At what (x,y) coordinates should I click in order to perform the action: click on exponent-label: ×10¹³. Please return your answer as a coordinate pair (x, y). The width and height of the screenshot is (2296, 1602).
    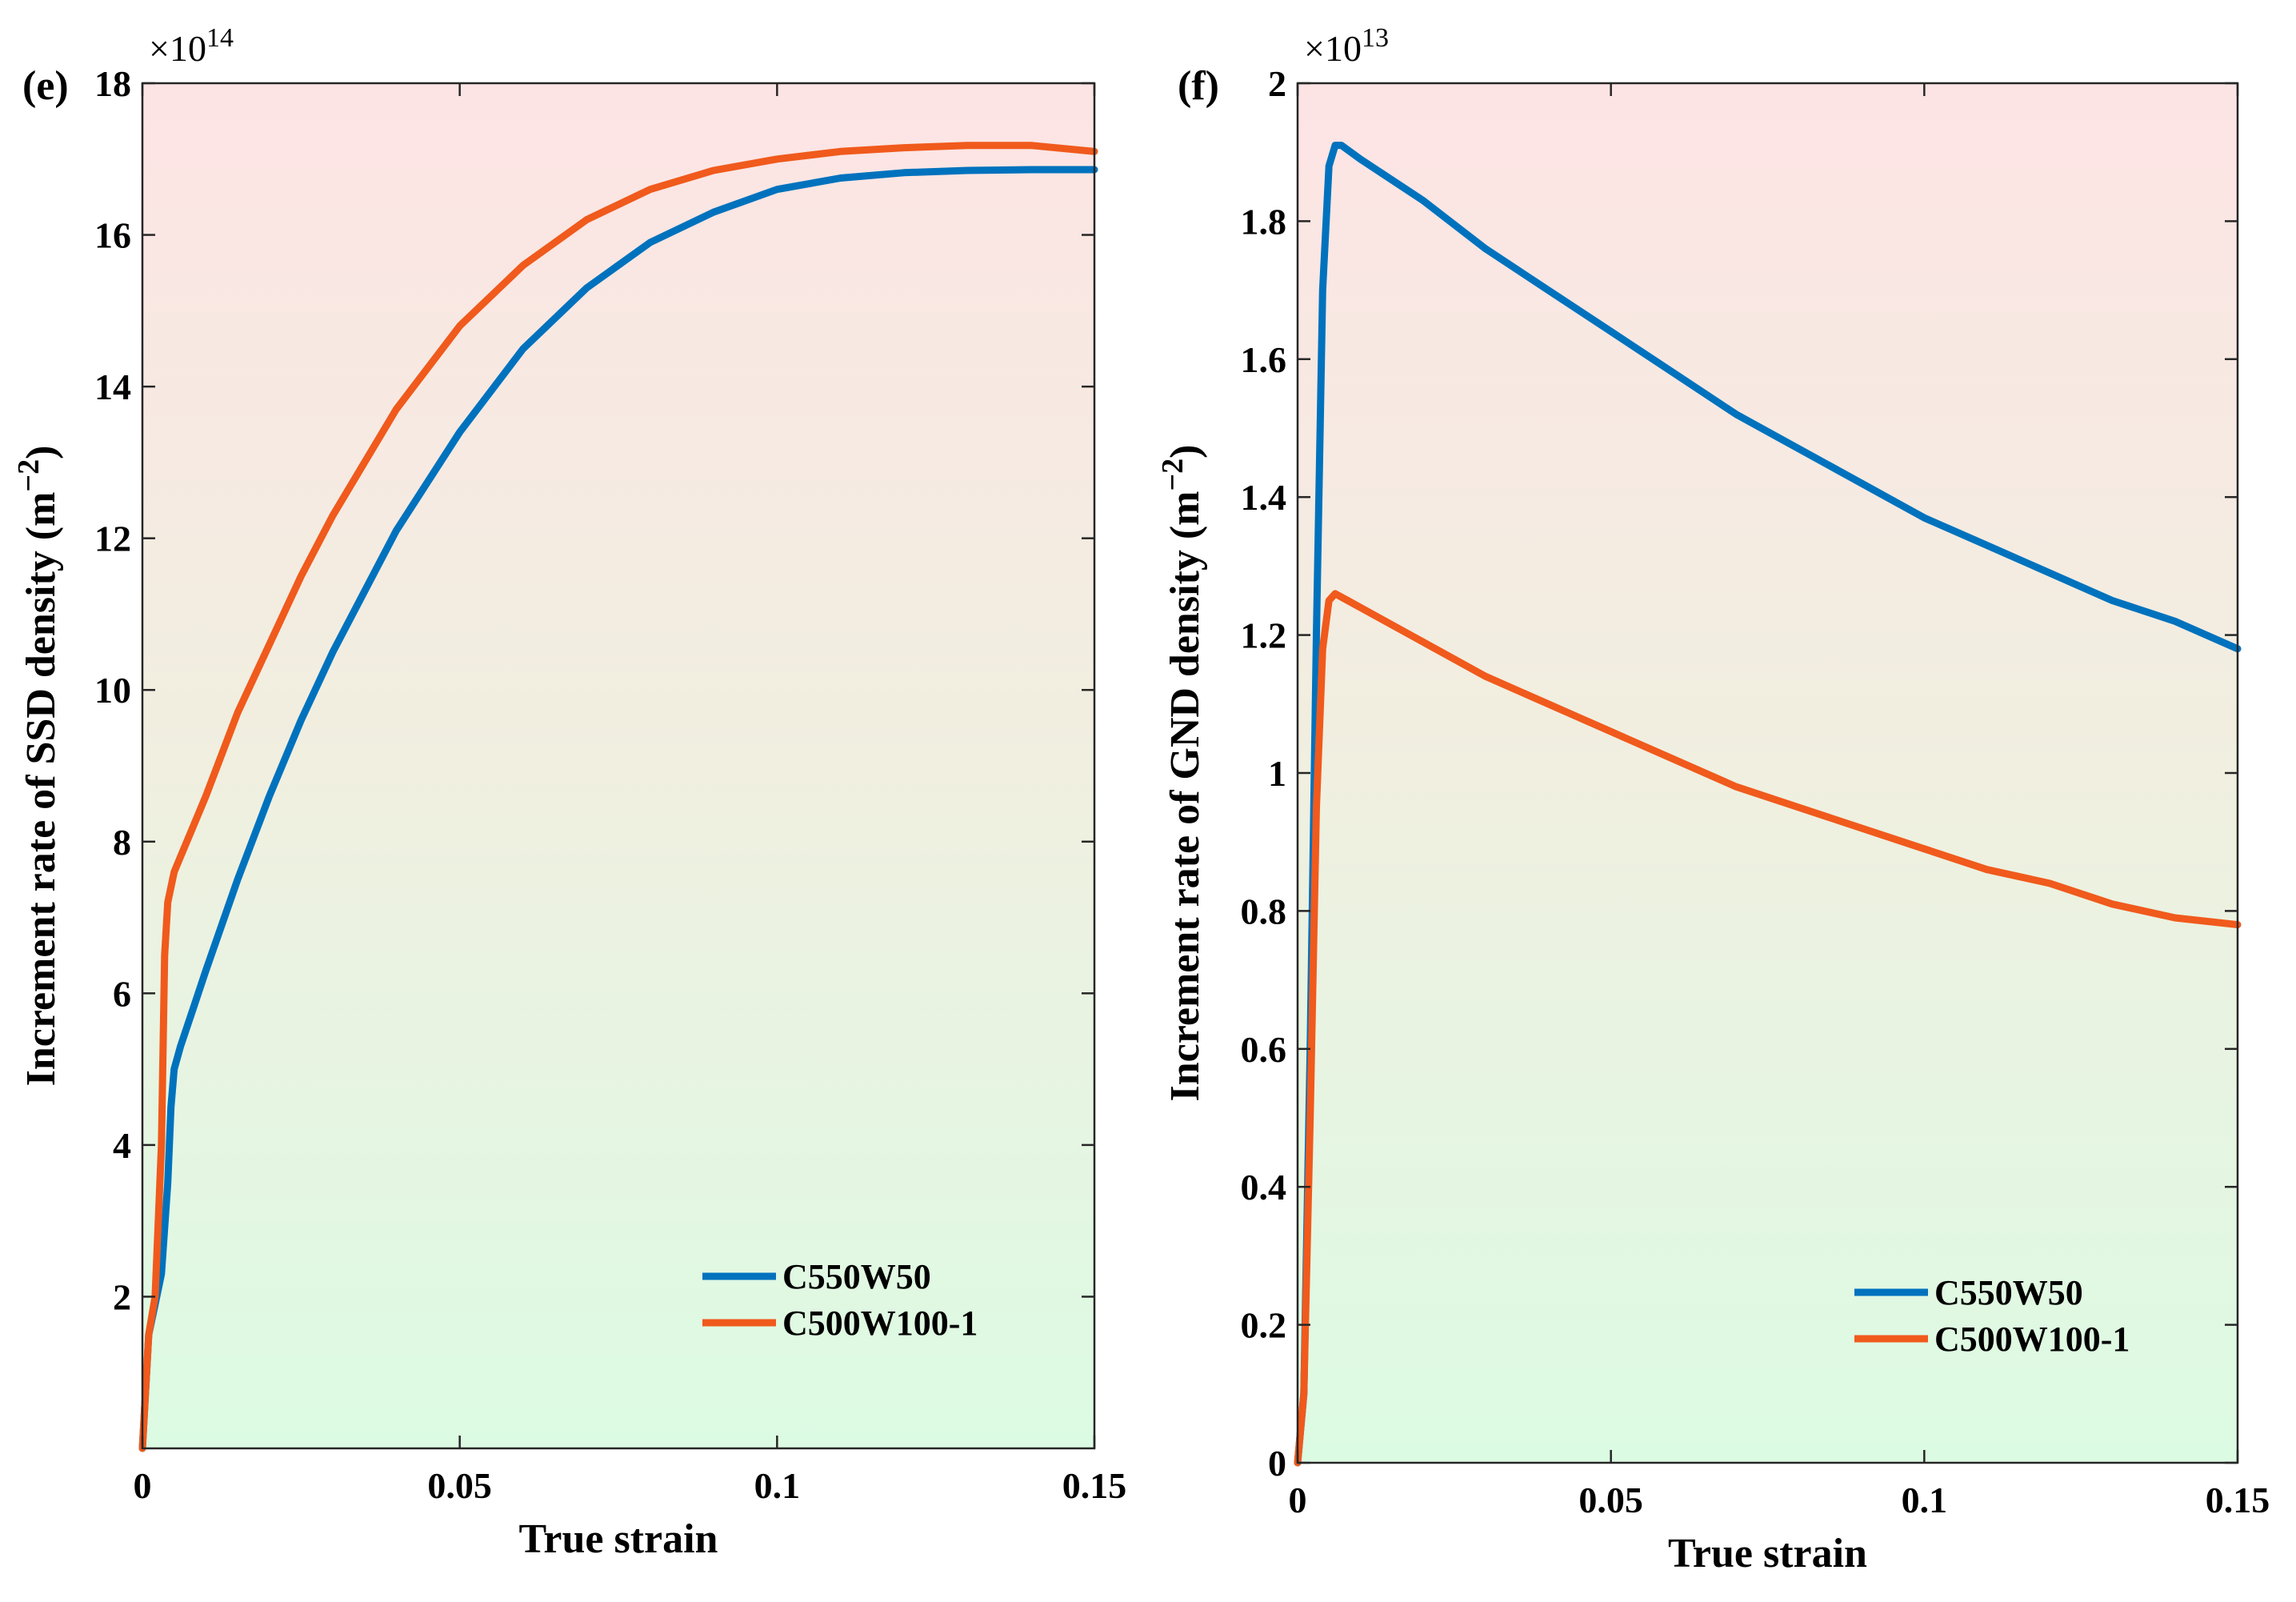
    Looking at the image, I should click on (1346, 46).